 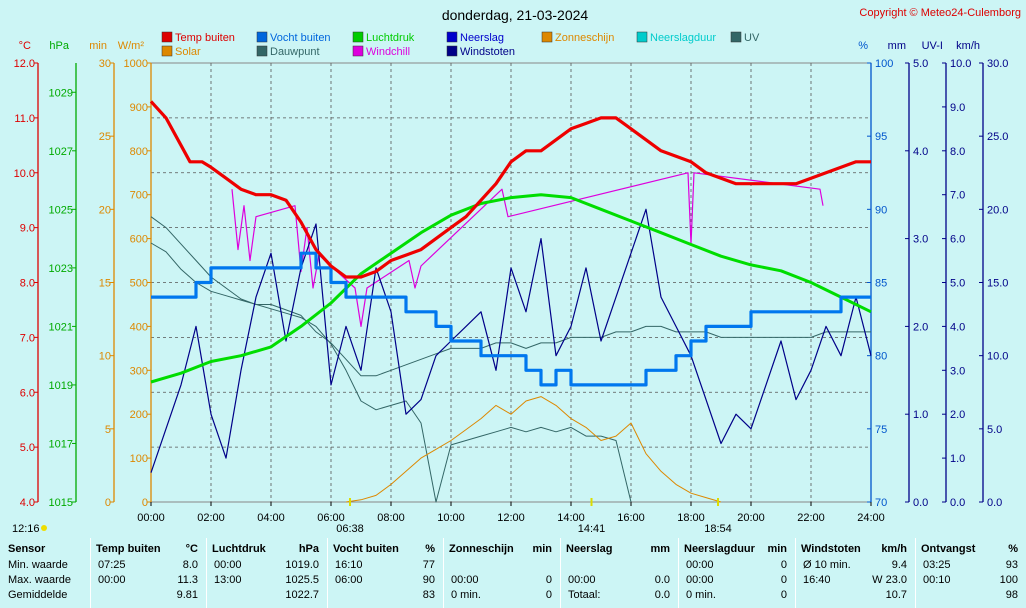 I want to click on axis-tick-label: 2.0, so click(x=957, y=415).